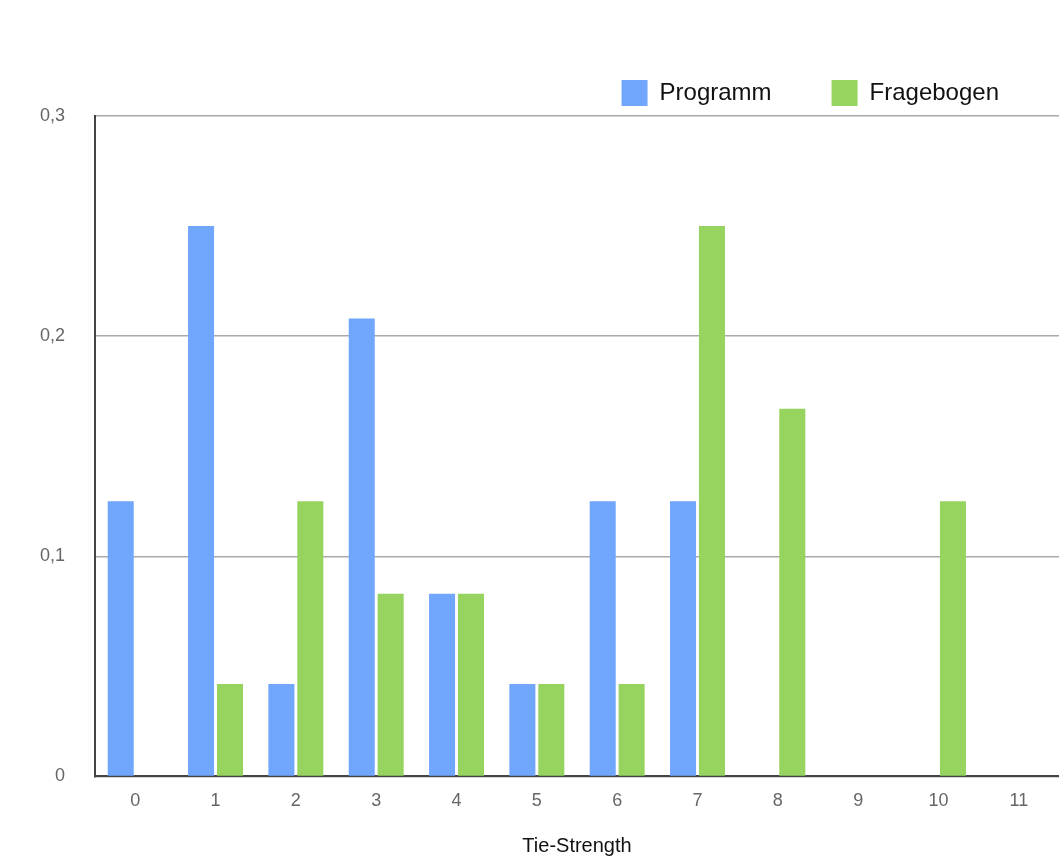 The image size is (1059, 868). Describe the element at coordinates (135, 800) in the screenshot. I see `x-tick-label: 0` at that location.